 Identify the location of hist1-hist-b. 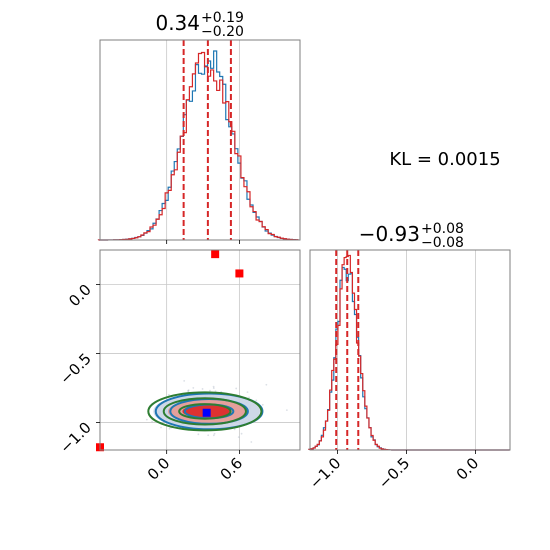
(198, 146).